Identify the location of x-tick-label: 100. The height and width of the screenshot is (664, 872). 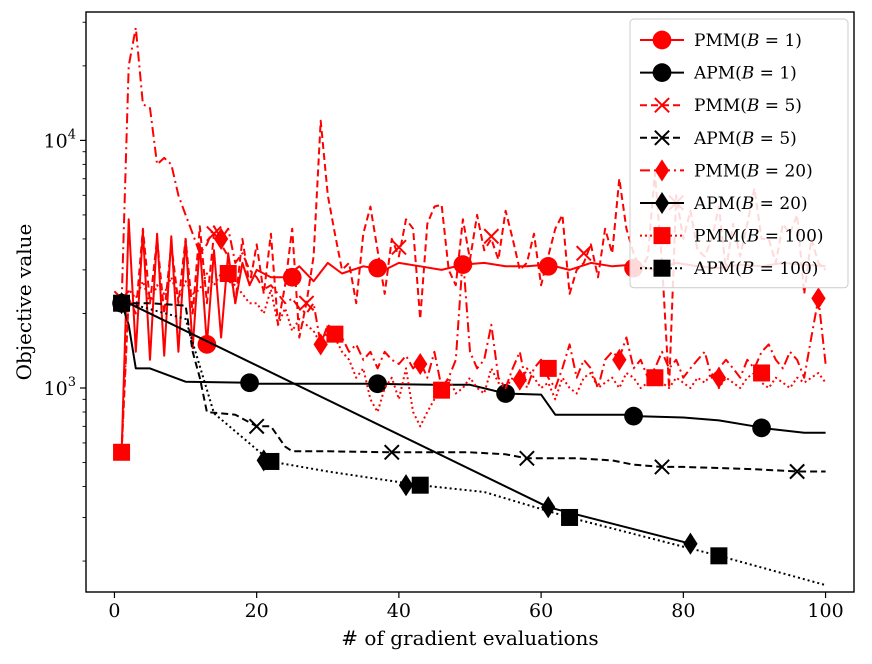
(825, 611).